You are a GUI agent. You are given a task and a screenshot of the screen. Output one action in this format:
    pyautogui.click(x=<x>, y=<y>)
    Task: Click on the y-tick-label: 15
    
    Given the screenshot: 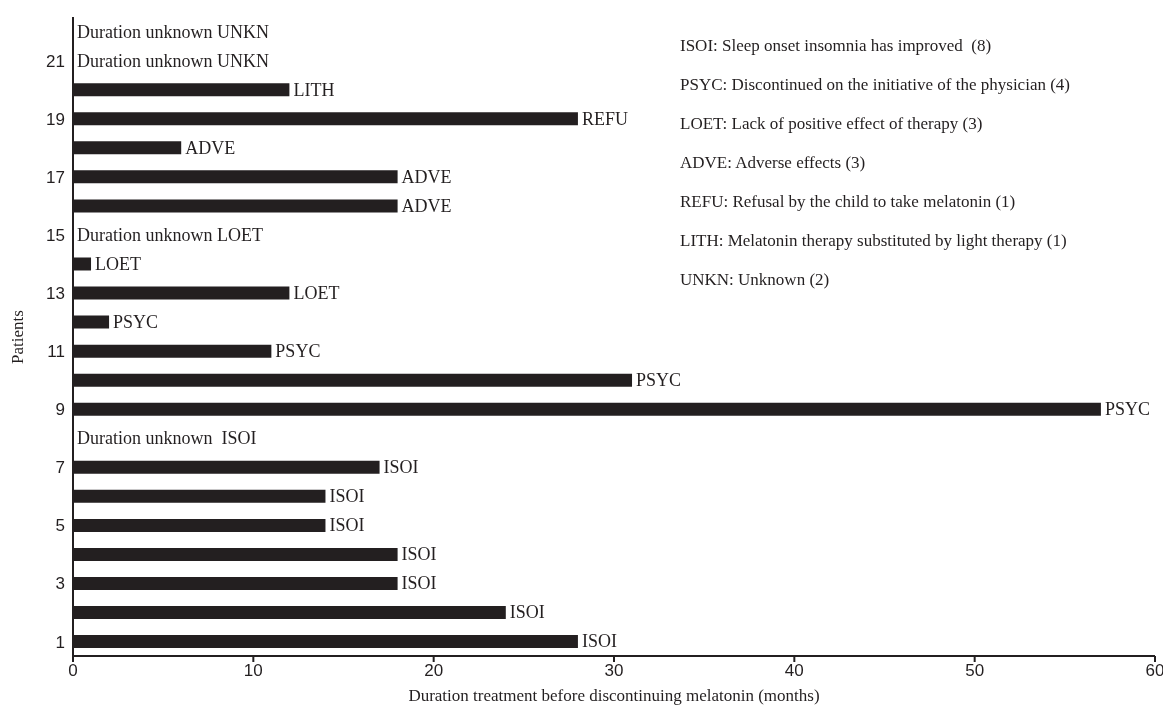 What is the action you would take?
    pyautogui.click(x=55, y=235)
    